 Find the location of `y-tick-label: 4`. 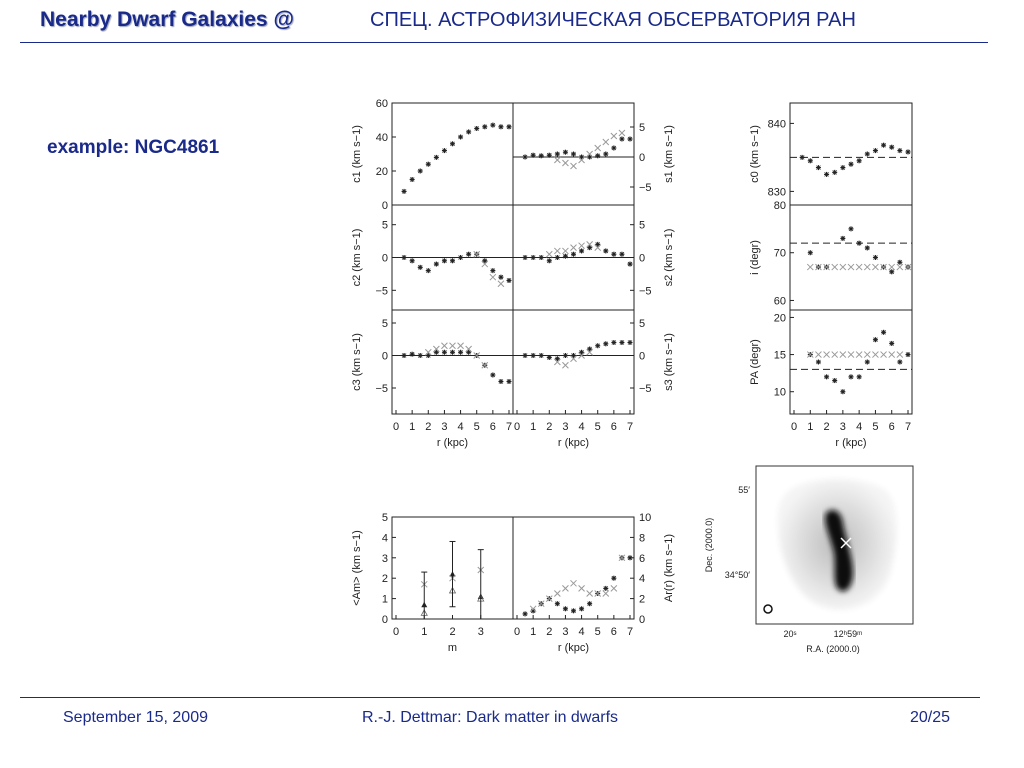

y-tick-label: 4 is located at coordinates (642, 579).